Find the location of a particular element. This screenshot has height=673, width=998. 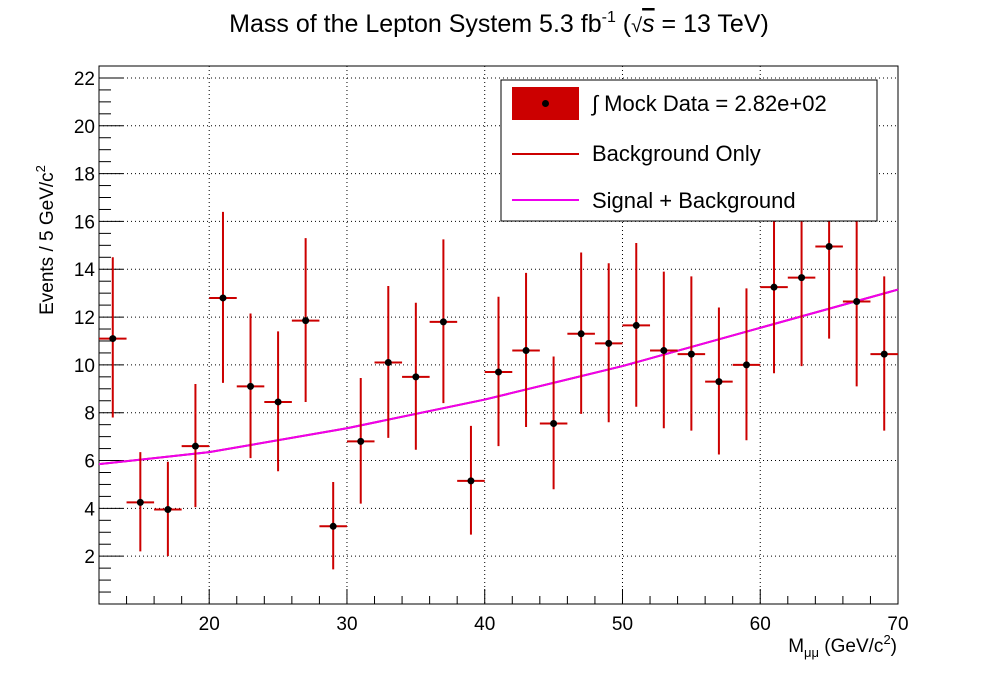

title-main: Mass of the Lepton System 5.3 fb is located at coordinates (415, 24).